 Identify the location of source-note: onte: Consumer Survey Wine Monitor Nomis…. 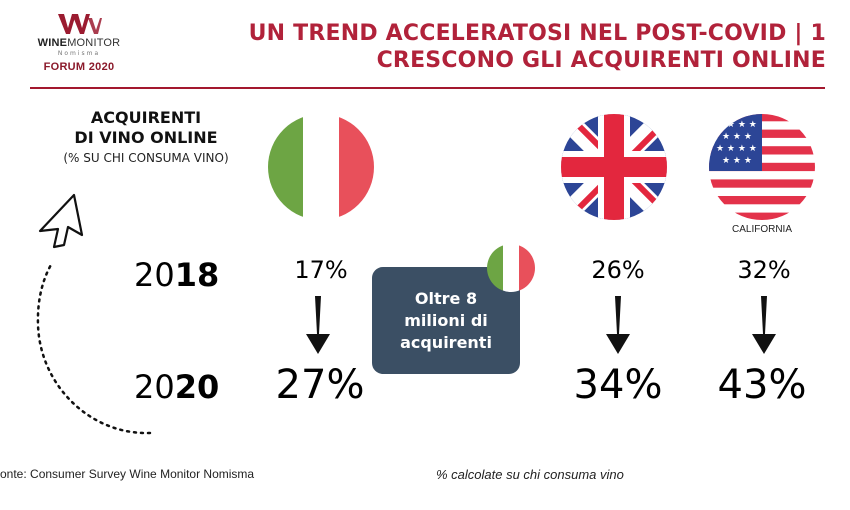
(127, 474).